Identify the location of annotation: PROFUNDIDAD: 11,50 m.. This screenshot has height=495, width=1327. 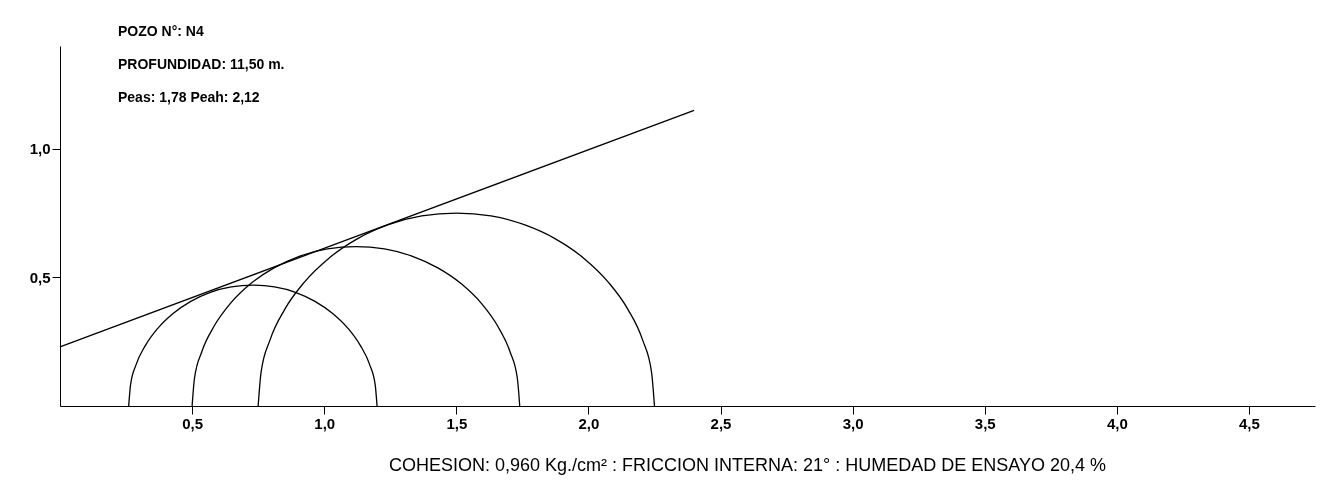
(201, 64).